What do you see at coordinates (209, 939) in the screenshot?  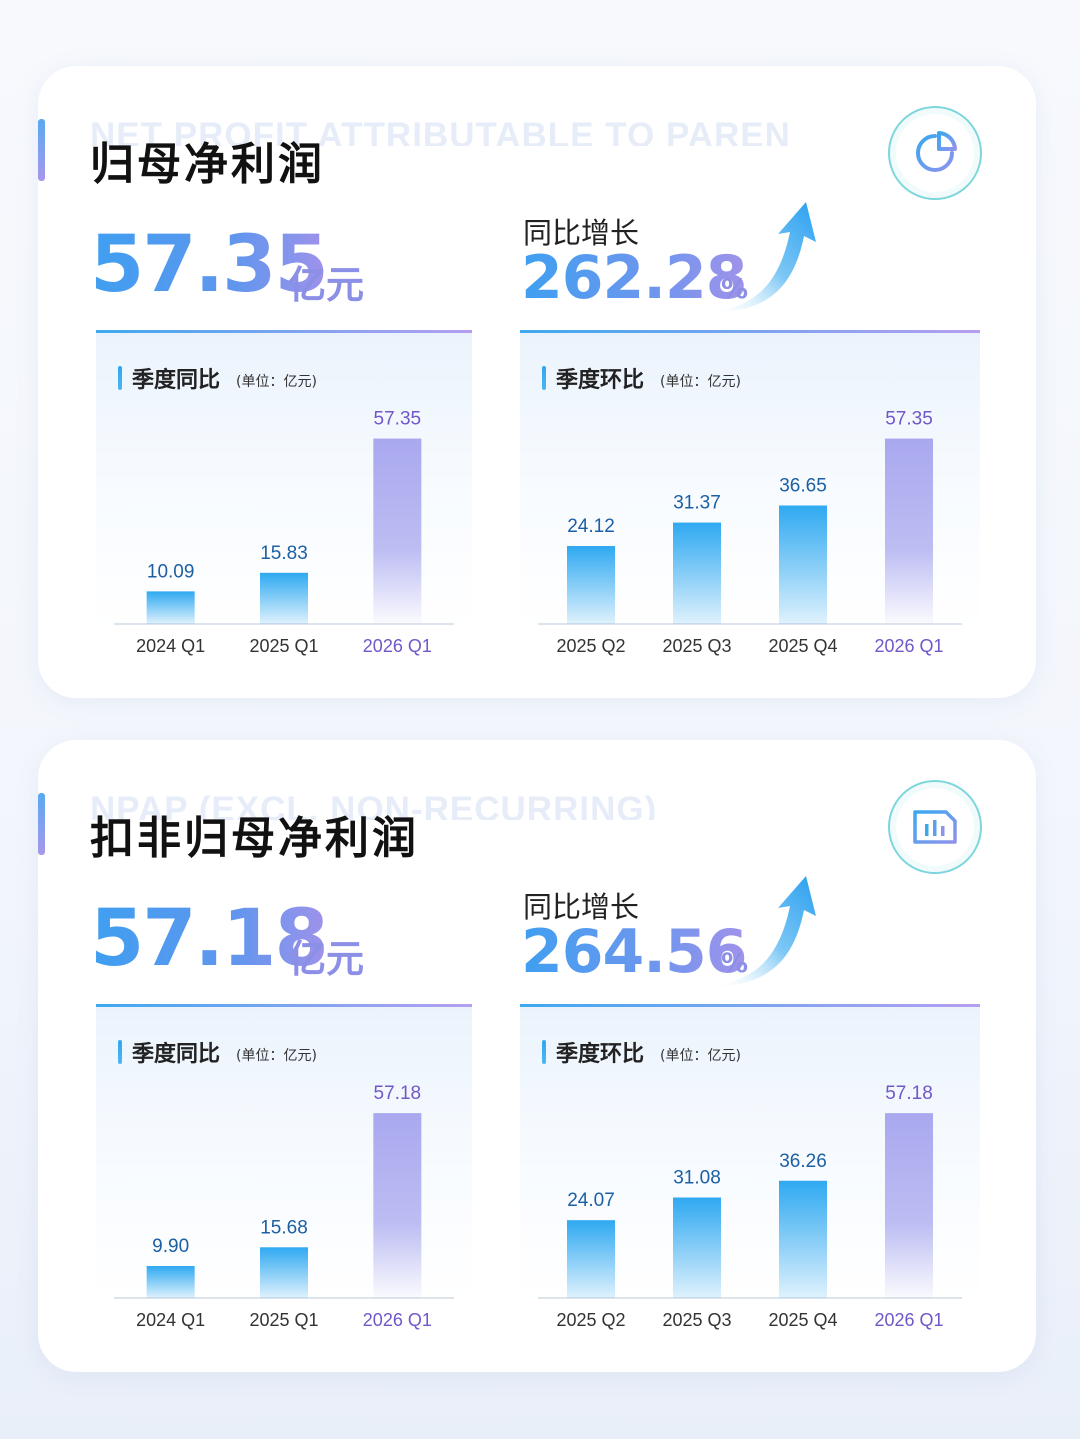 I see `headline-value: 57.18` at bounding box center [209, 939].